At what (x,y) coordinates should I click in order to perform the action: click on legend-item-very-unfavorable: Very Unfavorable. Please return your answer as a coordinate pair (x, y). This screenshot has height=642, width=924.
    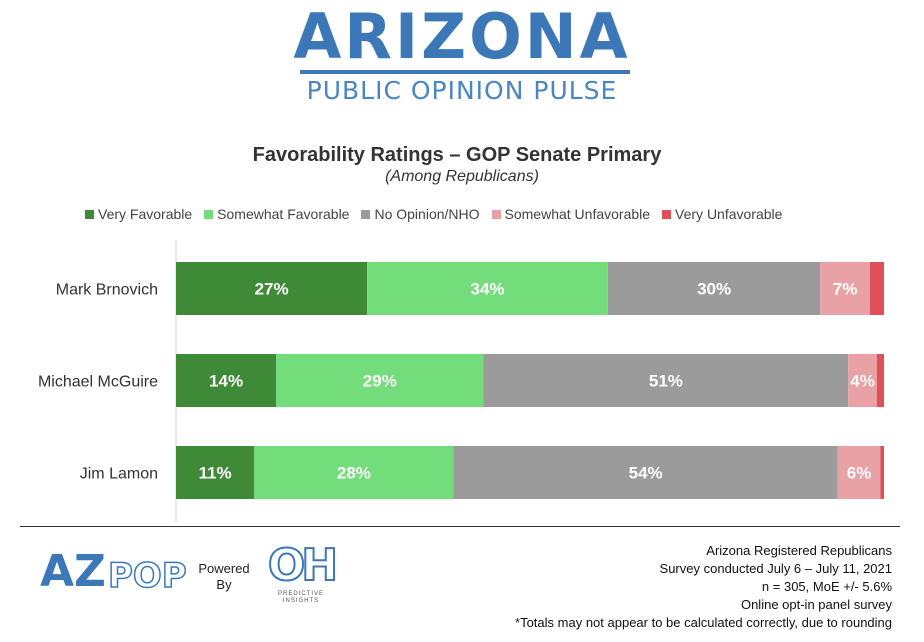
    Looking at the image, I should click on (722, 214).